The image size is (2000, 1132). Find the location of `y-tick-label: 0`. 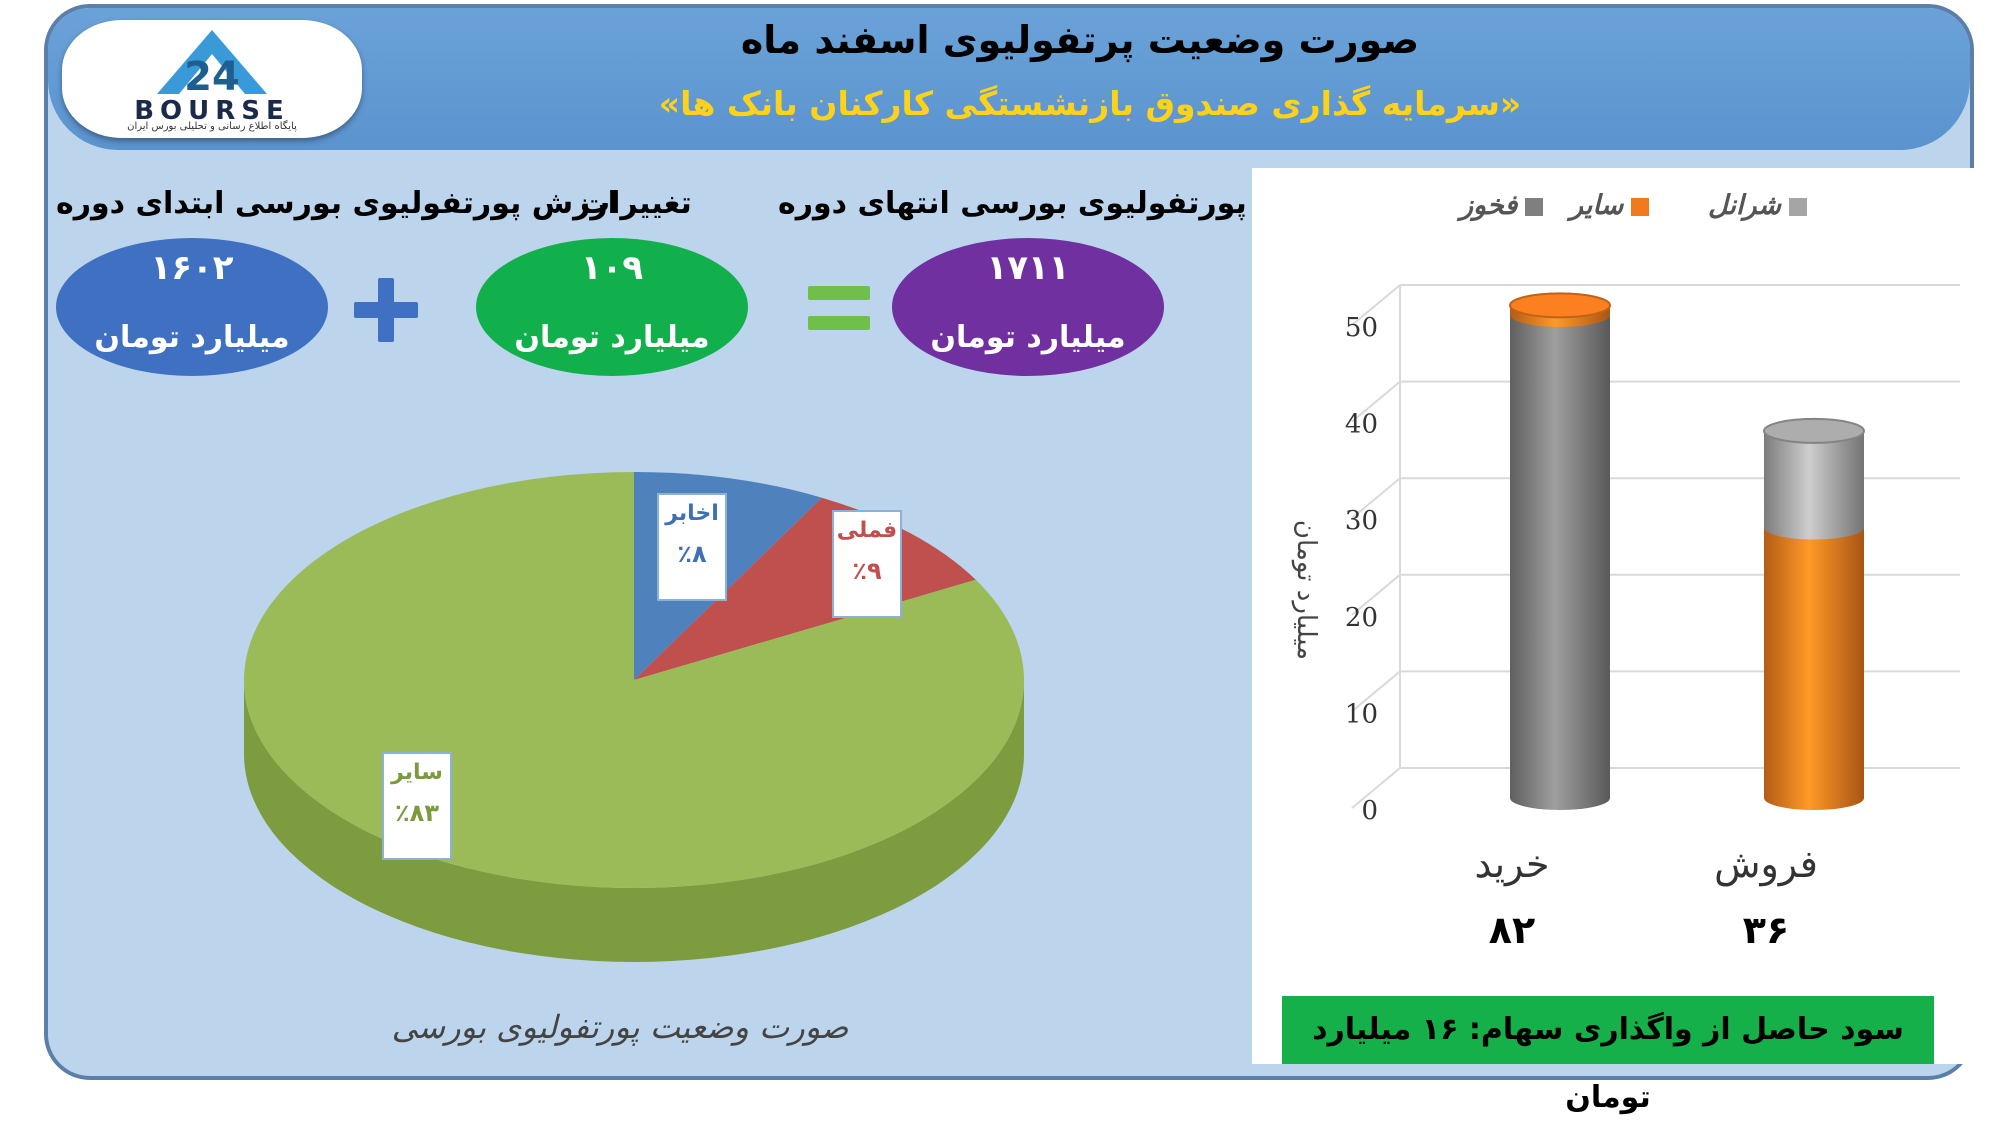

y-tick-label: 0 is located at coordinates (1369, 811).